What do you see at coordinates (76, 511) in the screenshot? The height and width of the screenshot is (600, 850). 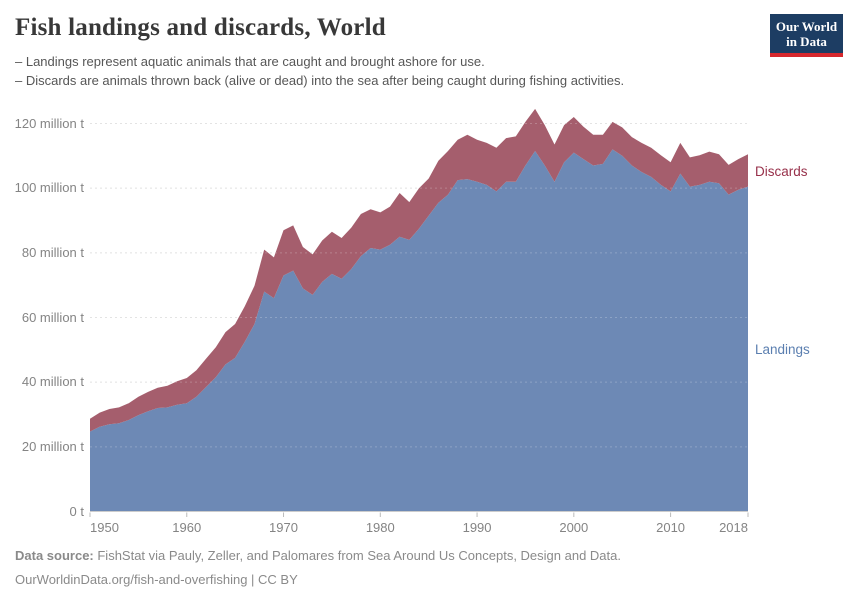 I see `y-axis-label: 0 t` at bounding box center [76, 511].